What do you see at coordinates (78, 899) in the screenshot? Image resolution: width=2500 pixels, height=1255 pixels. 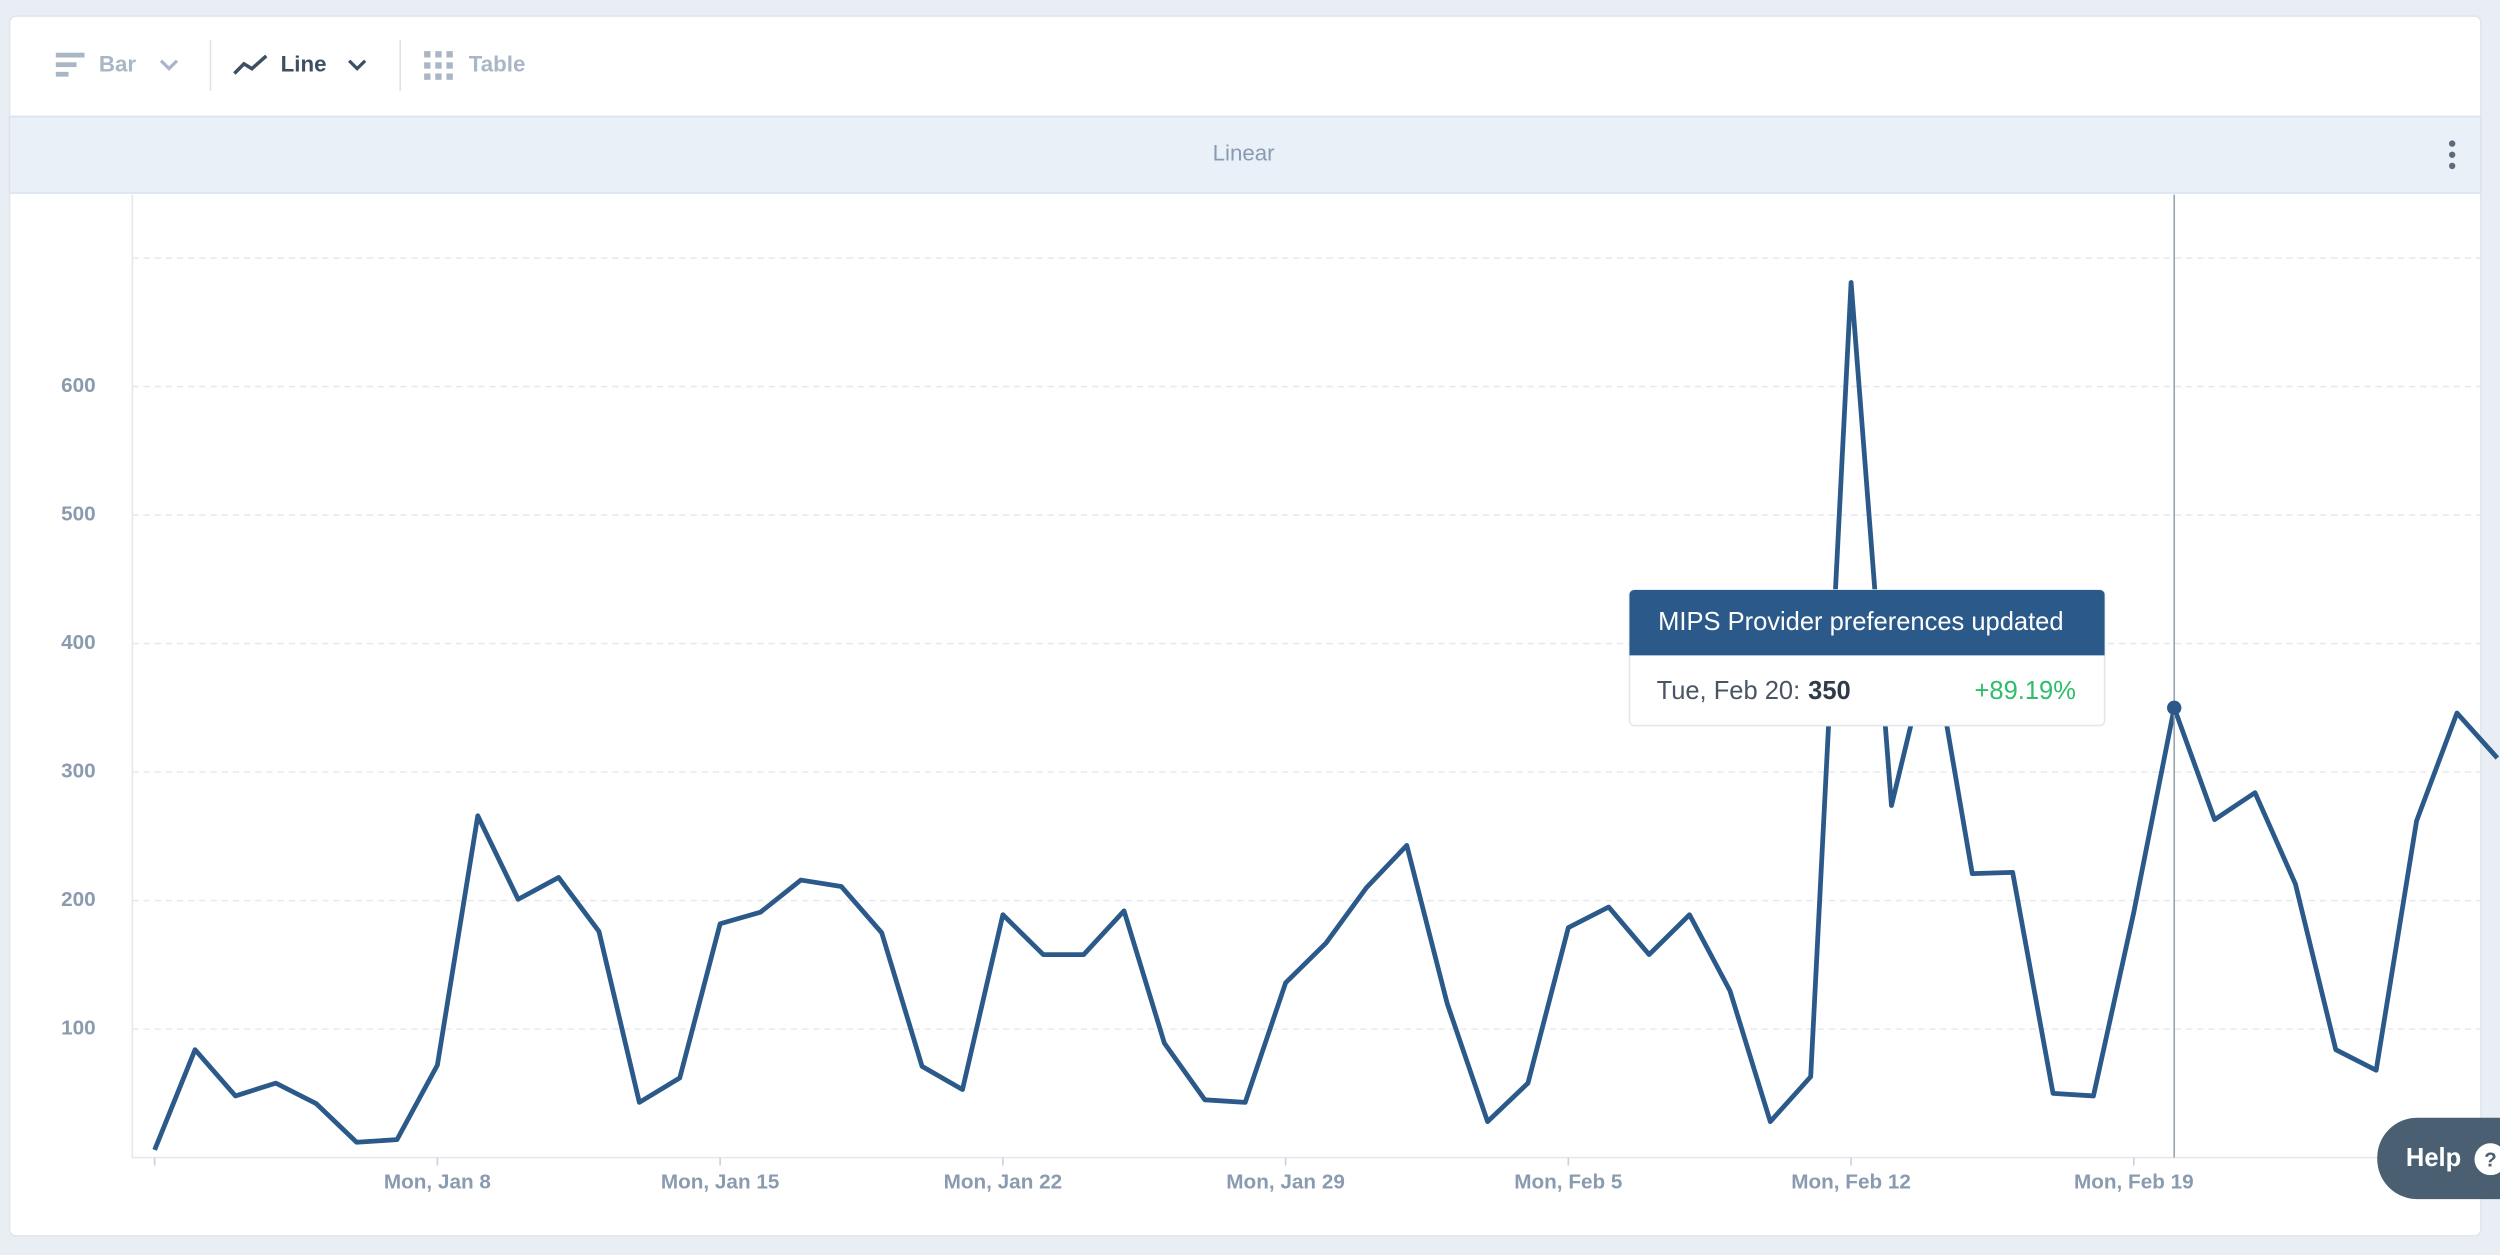 I see `y-tick-label: 200` at bounding box center [78, 899].